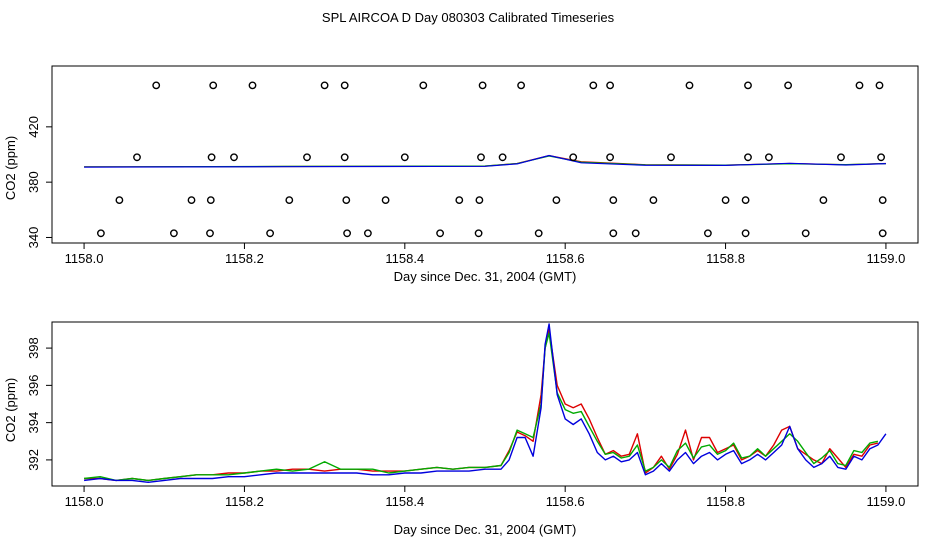 This screenshot has height=540, width=936. What do you see at coordinates (725, 258) in the screenshot?
I see `upper-x-tick-label: 1158.8` at bounding box center [725, 258].